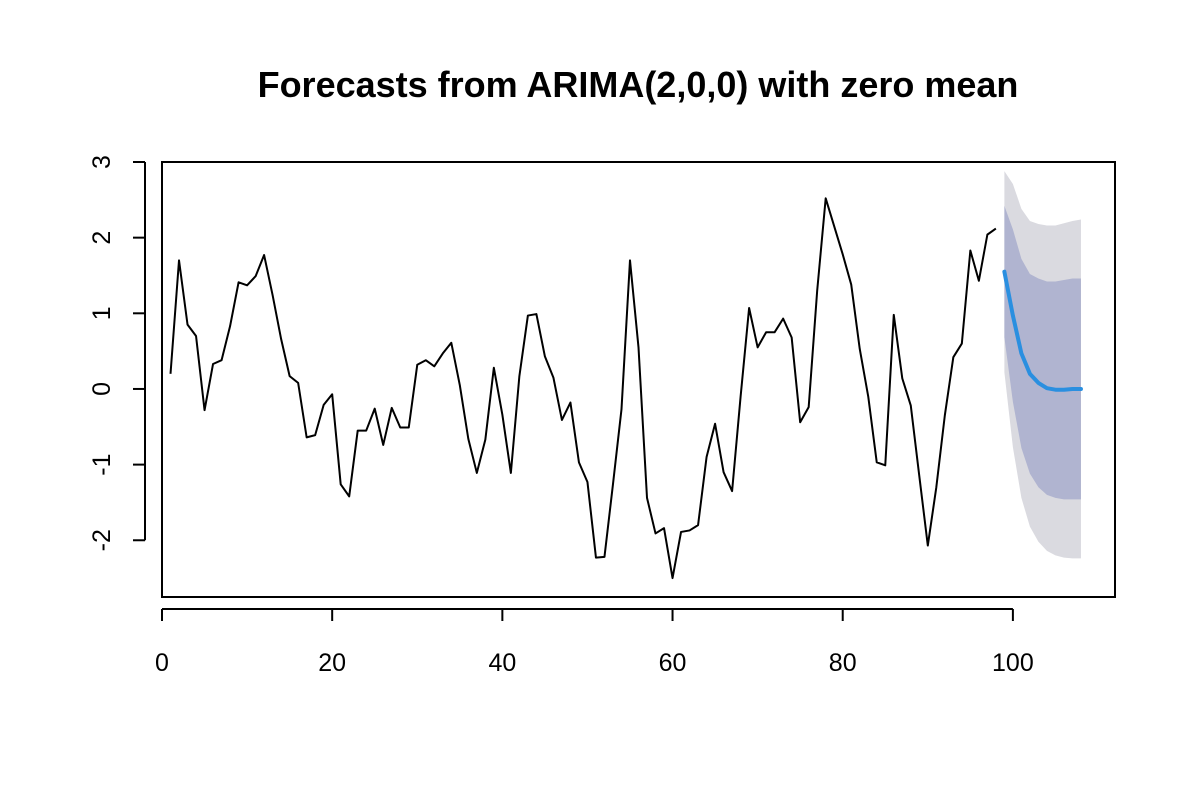  Describe the element at coordinates (102, 540) in the screenshot. I see `y-tick-label: -2` at that location.